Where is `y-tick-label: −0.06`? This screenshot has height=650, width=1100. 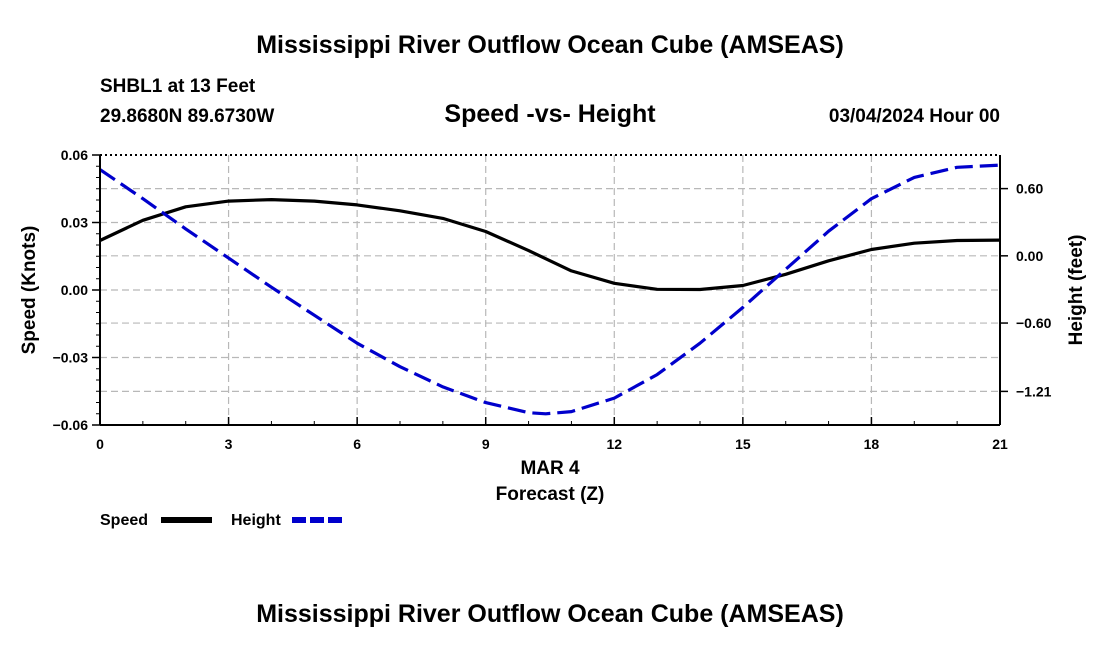 y-tick-label: −0.06 is located at coordinates (71, 425).